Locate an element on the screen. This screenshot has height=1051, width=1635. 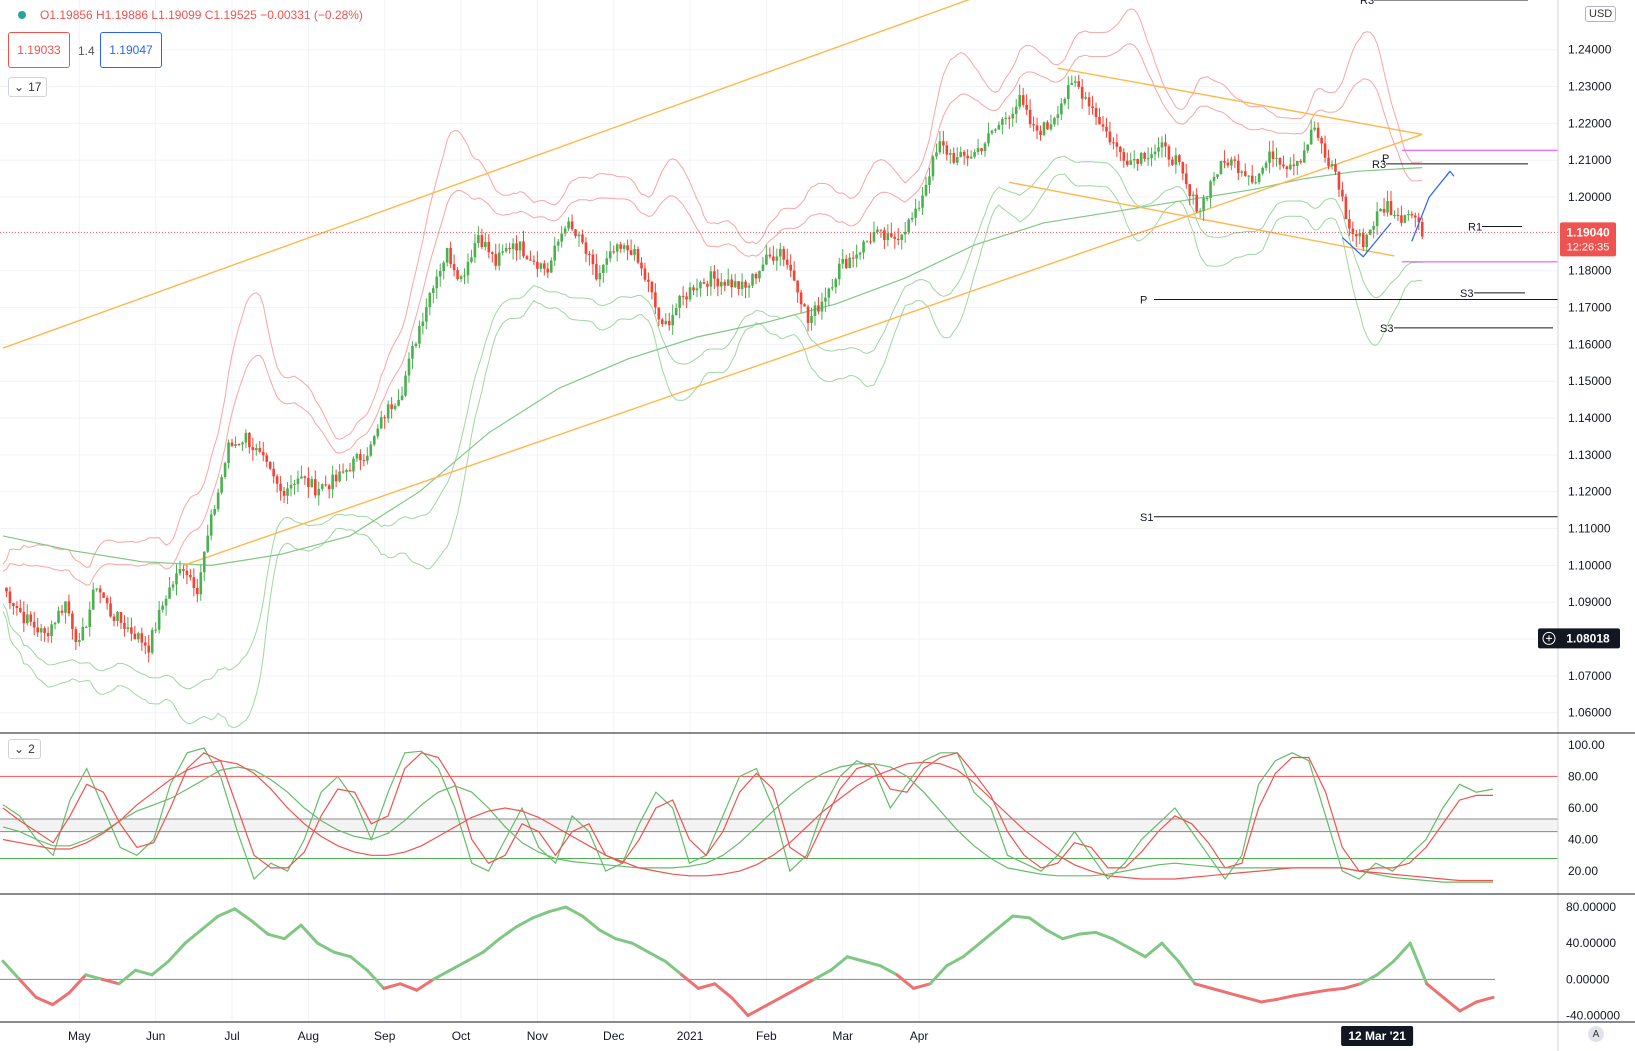
add-alert-icon is located at coordinates (1549, 638).